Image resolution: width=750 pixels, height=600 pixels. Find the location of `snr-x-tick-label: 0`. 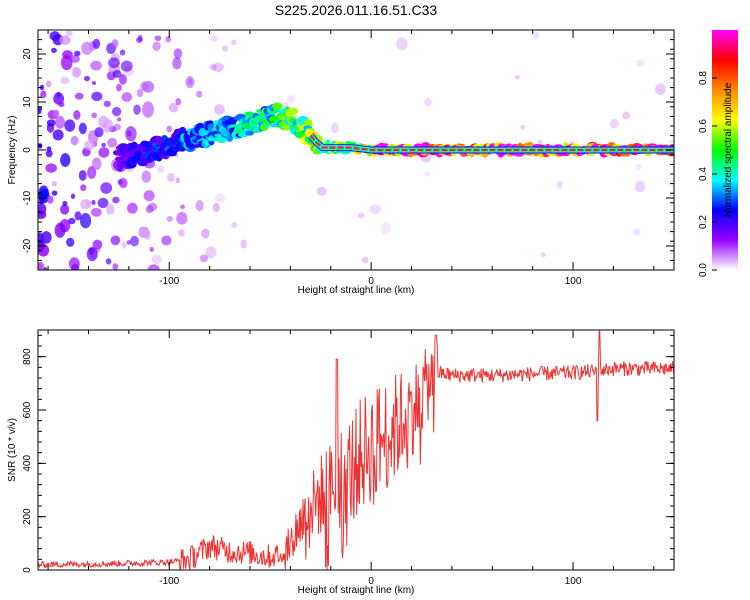

snr-x-tick-label: 0 is located at coordinates (371, 581).